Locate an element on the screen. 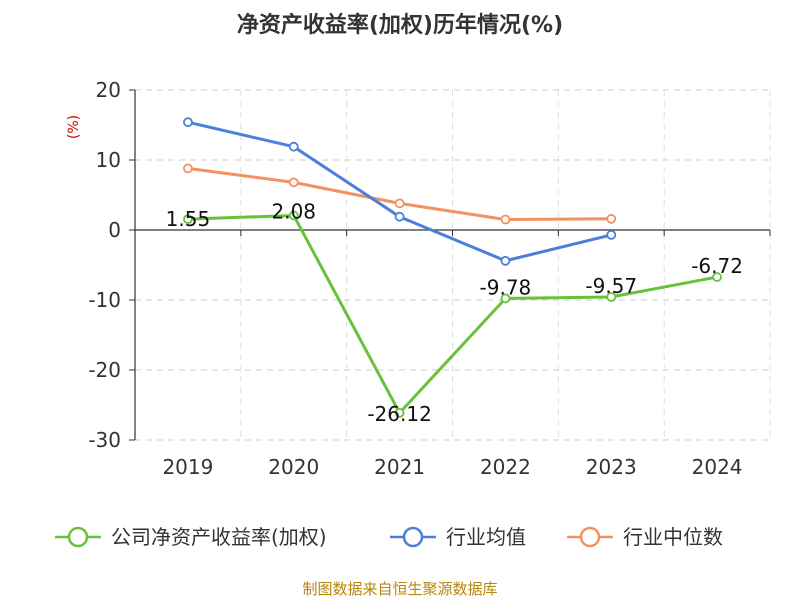  y-tick-label: 20 is located at coordinates (108, 90).